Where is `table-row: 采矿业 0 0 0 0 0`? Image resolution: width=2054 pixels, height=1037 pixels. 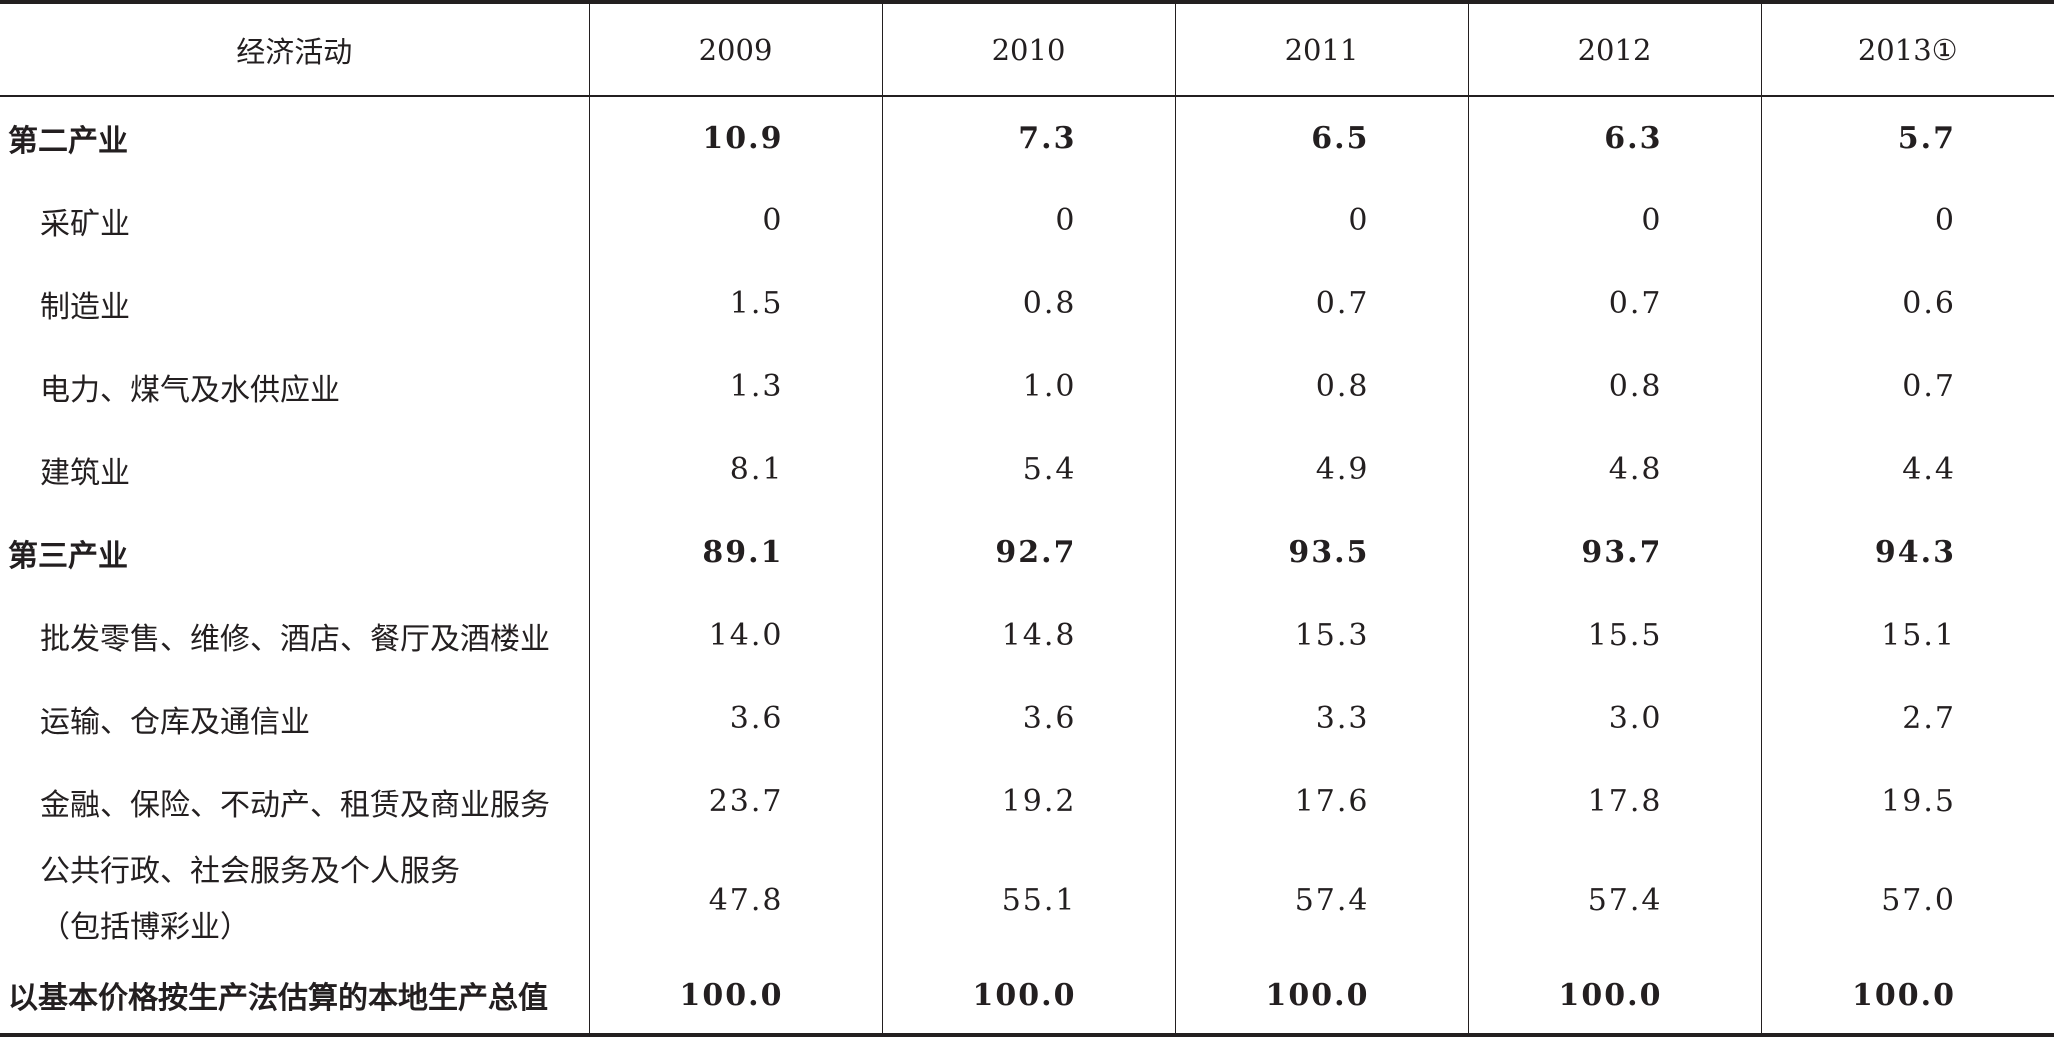
table-row: 采矿业 0 0 0 0 0 is located at coordinates (1027, 220).